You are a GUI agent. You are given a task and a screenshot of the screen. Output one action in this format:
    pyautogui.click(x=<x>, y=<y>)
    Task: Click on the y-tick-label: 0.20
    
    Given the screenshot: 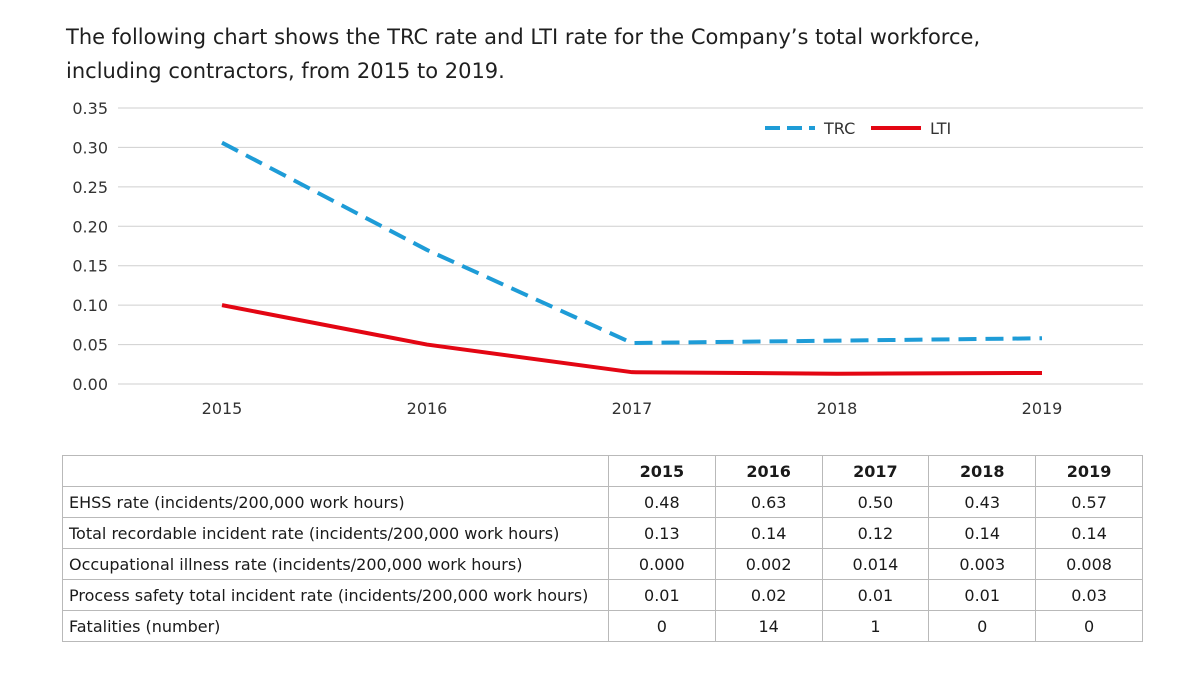 What is the action you would take?
    pyautogui.click(x=90, y=226)
    